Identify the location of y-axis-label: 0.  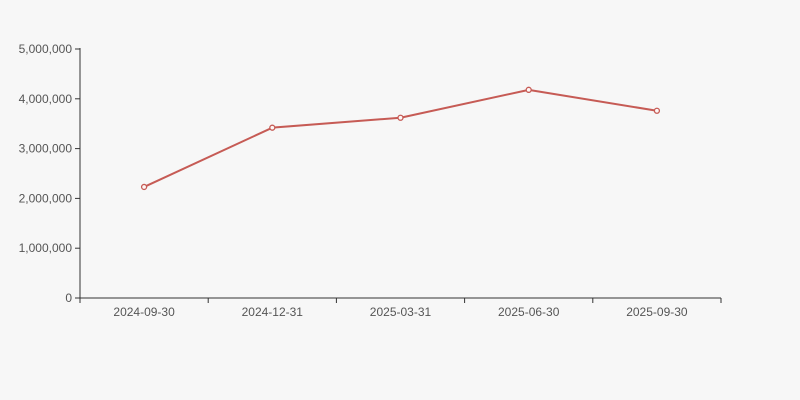
(68, 298).